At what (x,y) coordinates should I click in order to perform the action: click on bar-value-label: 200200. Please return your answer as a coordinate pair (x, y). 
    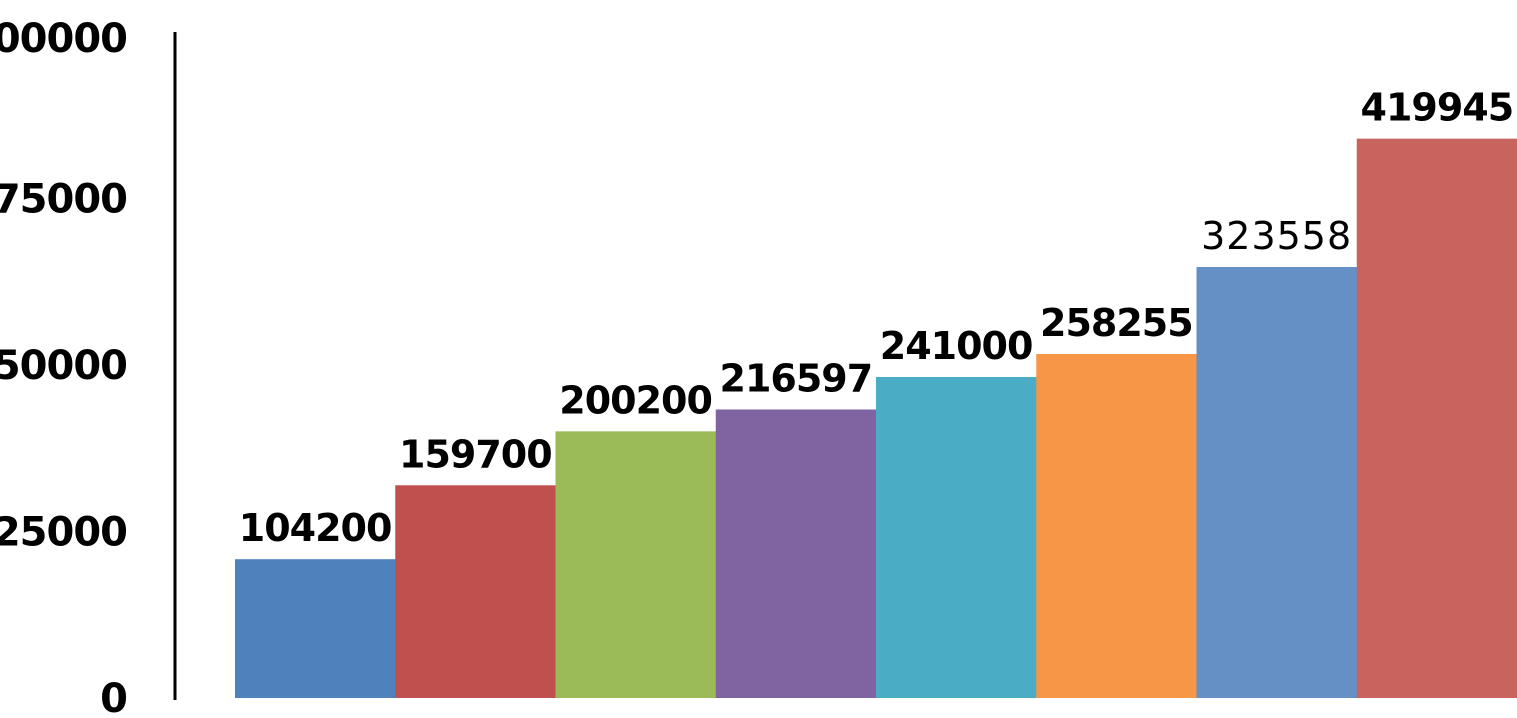
    Looking at the image, I should click on (635, 400).